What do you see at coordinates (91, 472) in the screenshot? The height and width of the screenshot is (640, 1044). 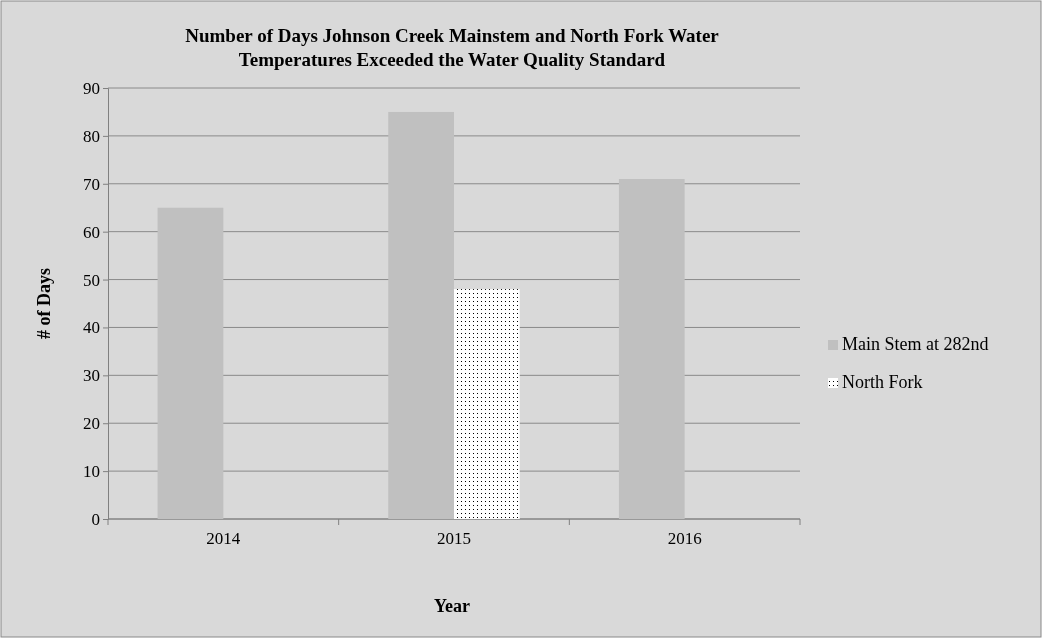 I see `y-tick-label: 10` at bounding box center [91, 472].